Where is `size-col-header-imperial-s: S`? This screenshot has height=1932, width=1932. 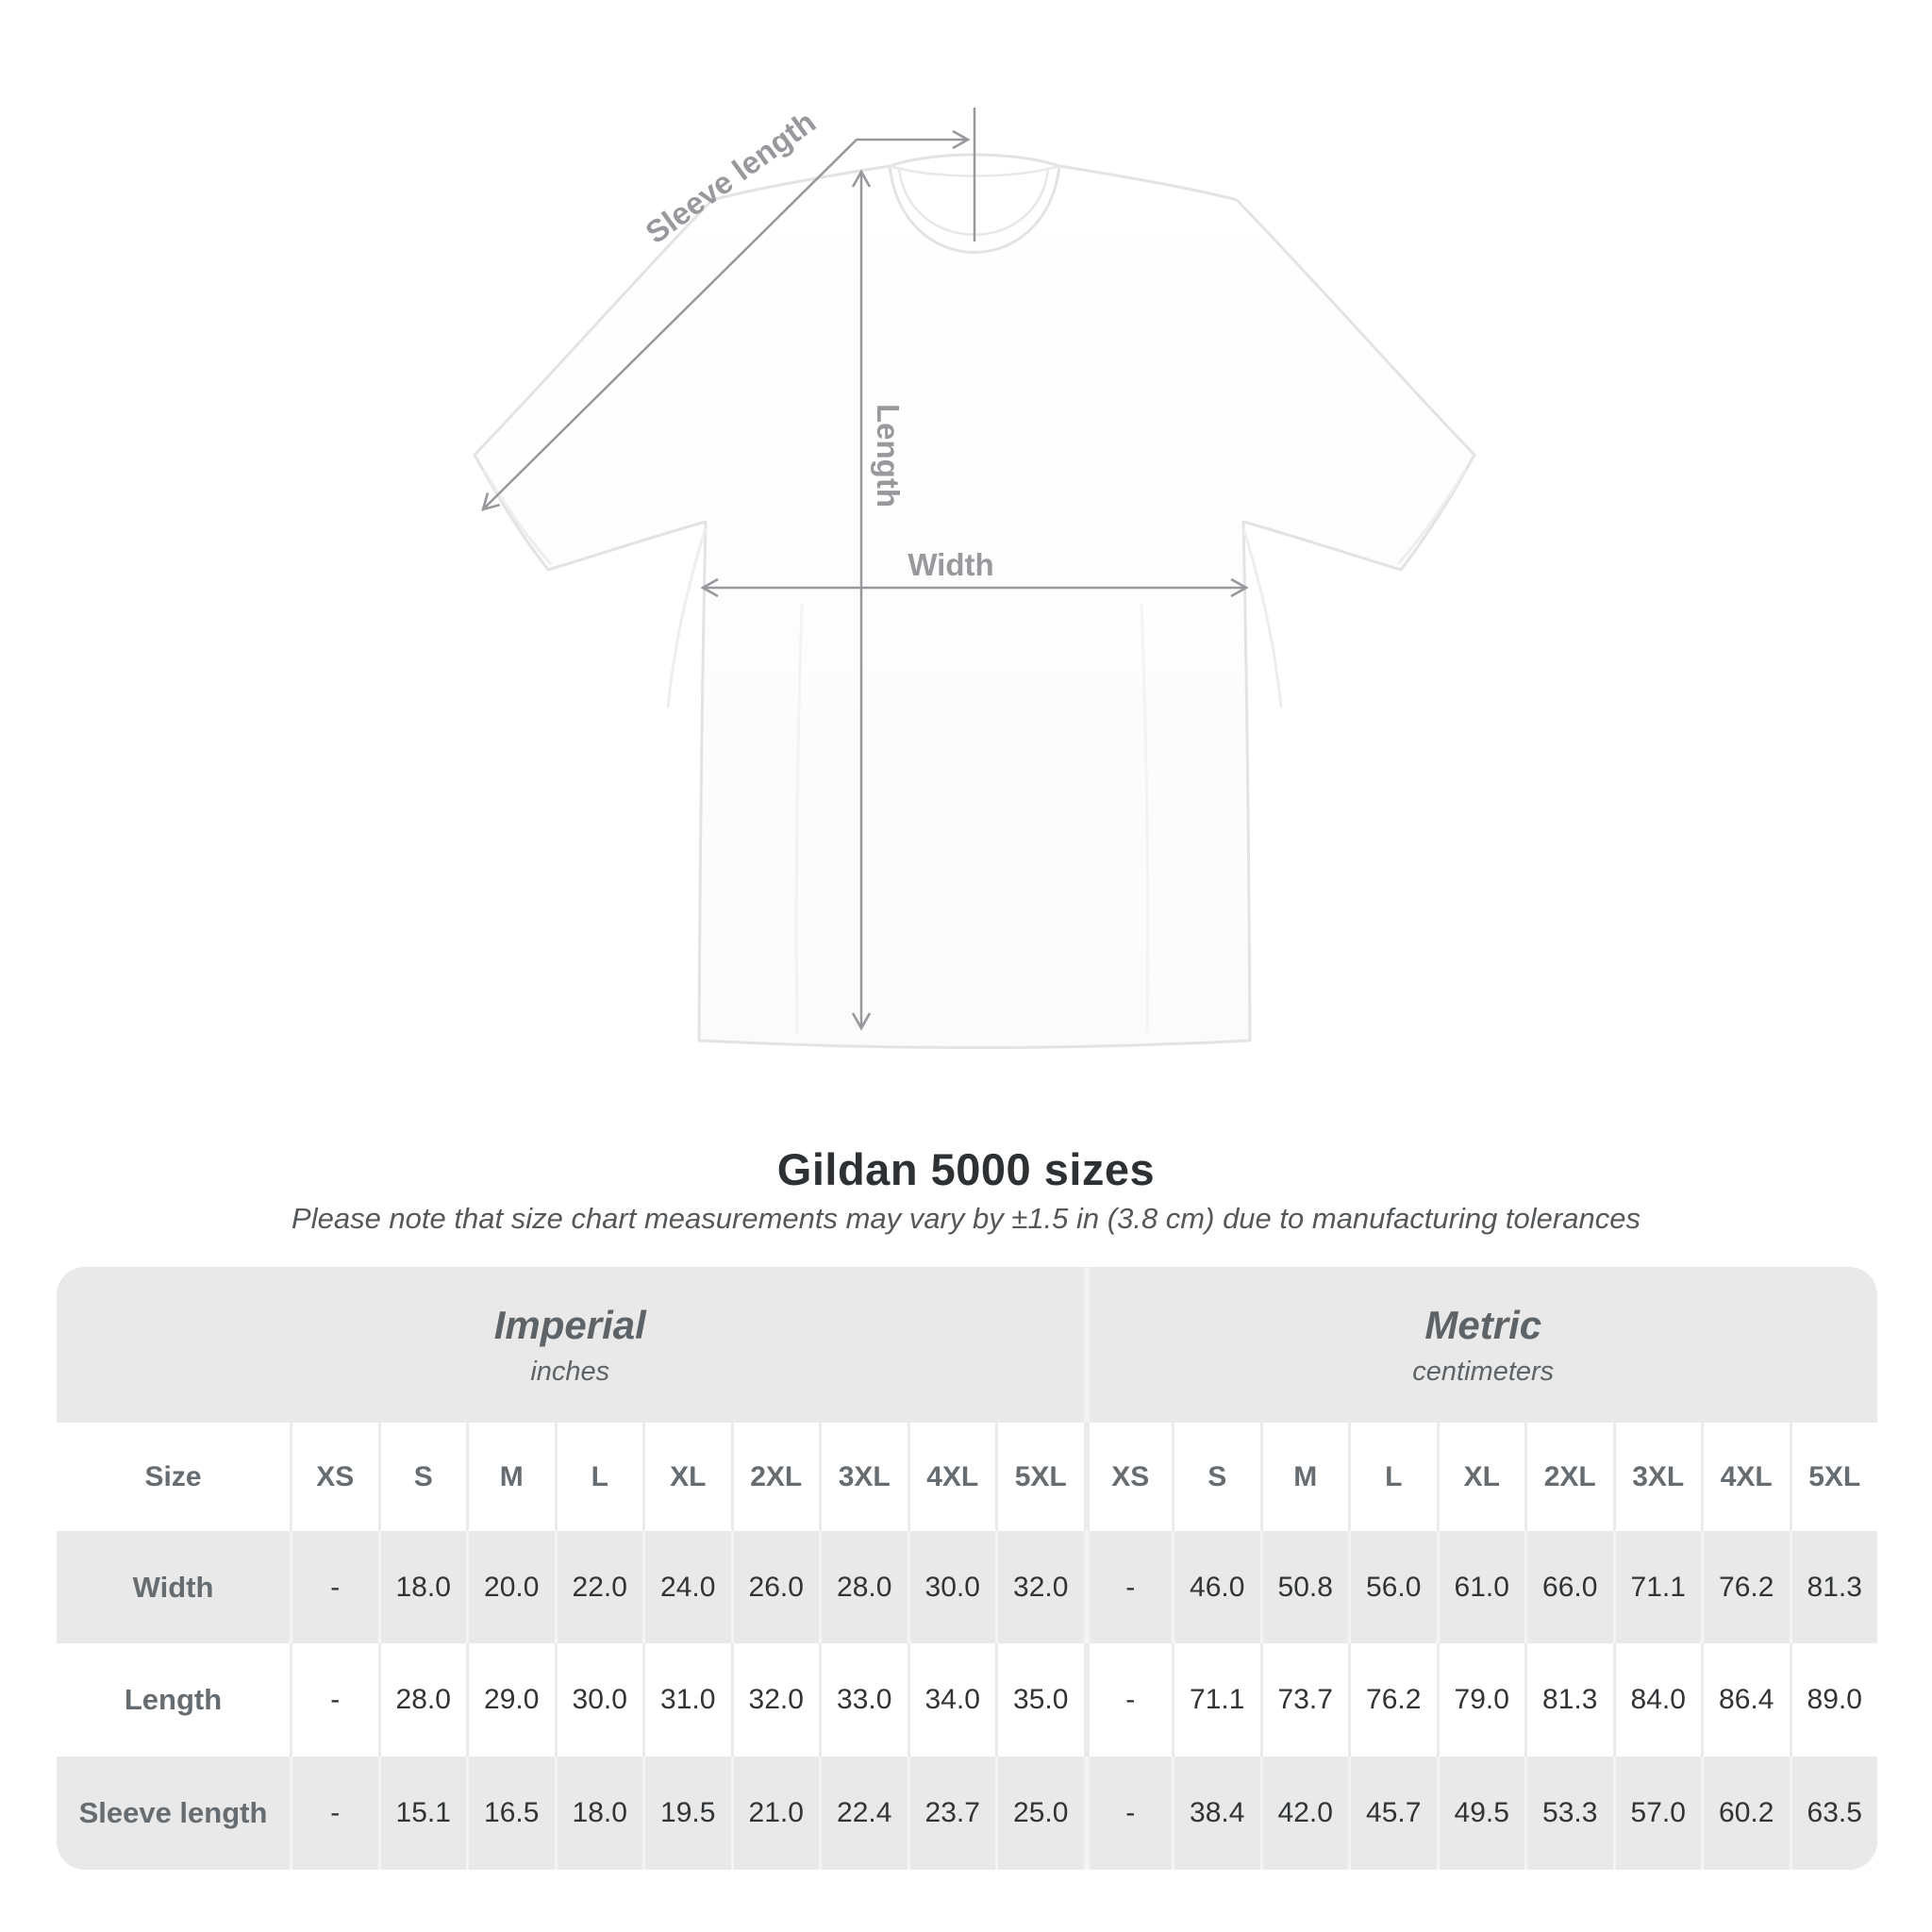
size-col-header-imperial-s: S is located at coordinates (421, 1477).